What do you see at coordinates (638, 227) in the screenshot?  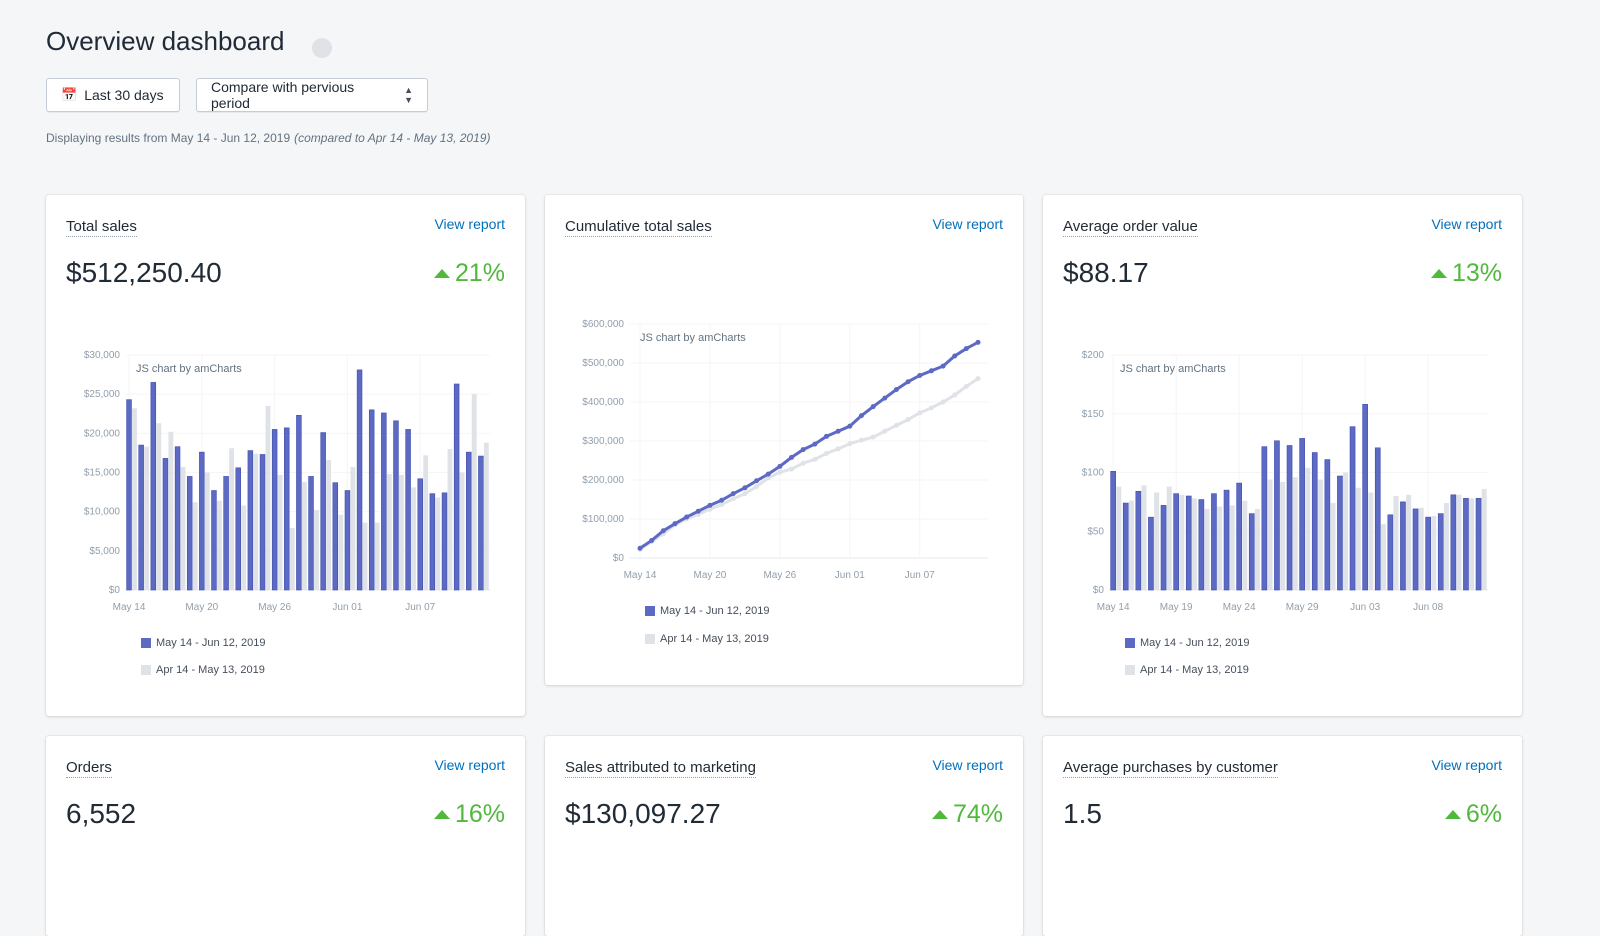 I see `card-title: Cumulative total sales` at bounding box center [638, 227].